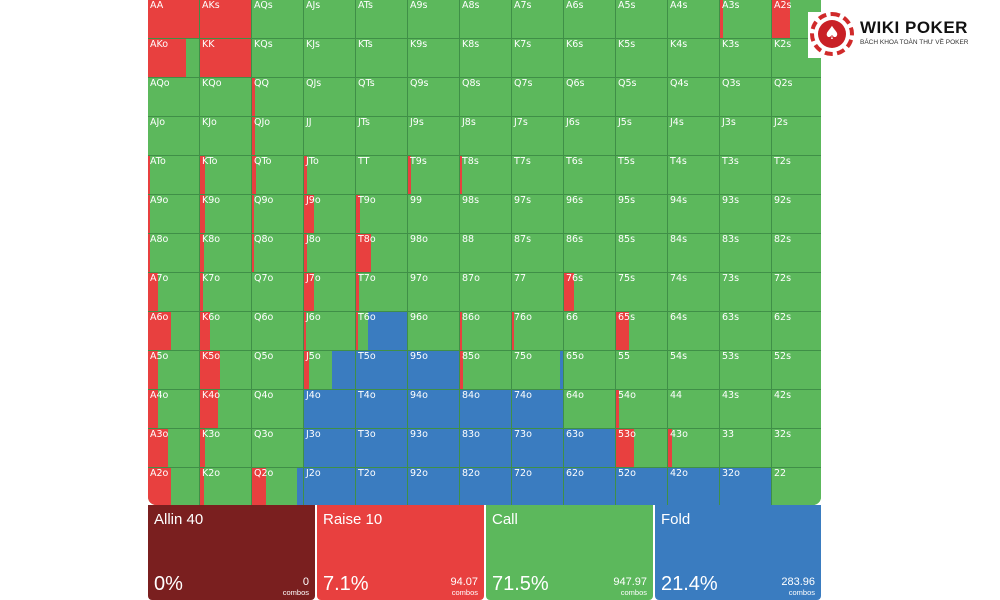 Image resolution: width=1000 pixels, height=600 pixels. Describe the element at coordinates (486, 409) in the screenshot. I see `hand-cell: 84o` at that location.